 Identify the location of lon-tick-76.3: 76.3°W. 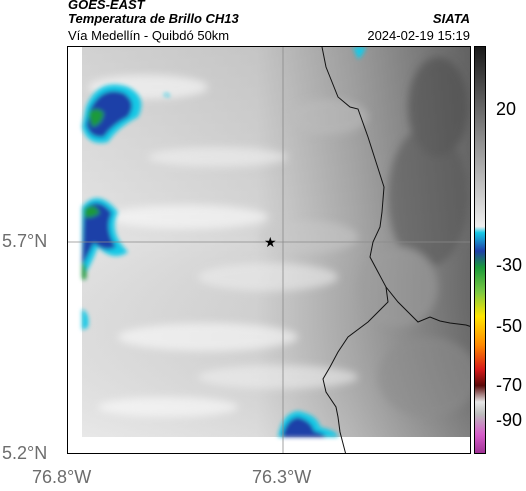
(282, 477).